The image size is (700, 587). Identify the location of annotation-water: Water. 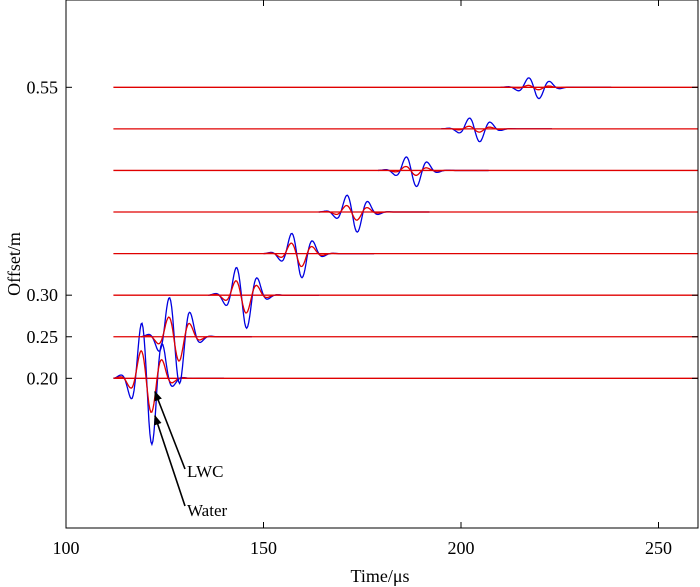
(207, 510).